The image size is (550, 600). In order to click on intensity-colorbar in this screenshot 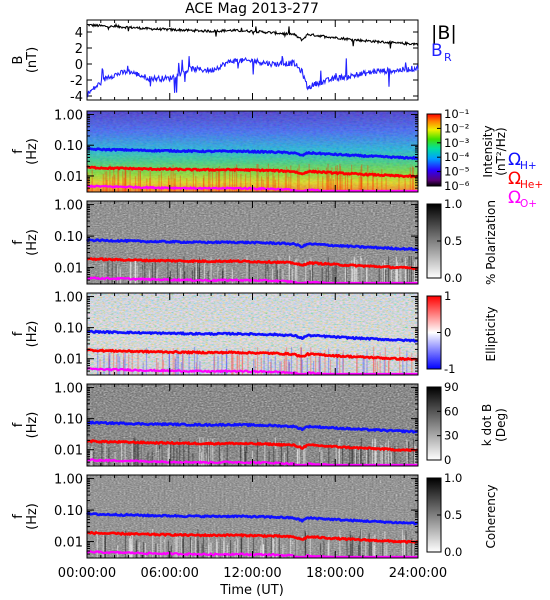, I will do `click(434, 150)`.